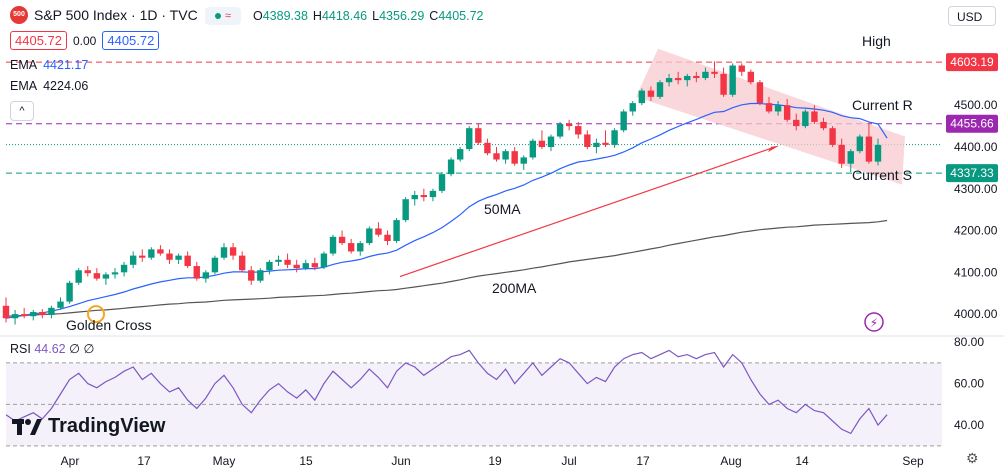  Describe the element at coordinates (969, 425) in the screenshot. I see `rsi-tick-label: 40.00` at that location.